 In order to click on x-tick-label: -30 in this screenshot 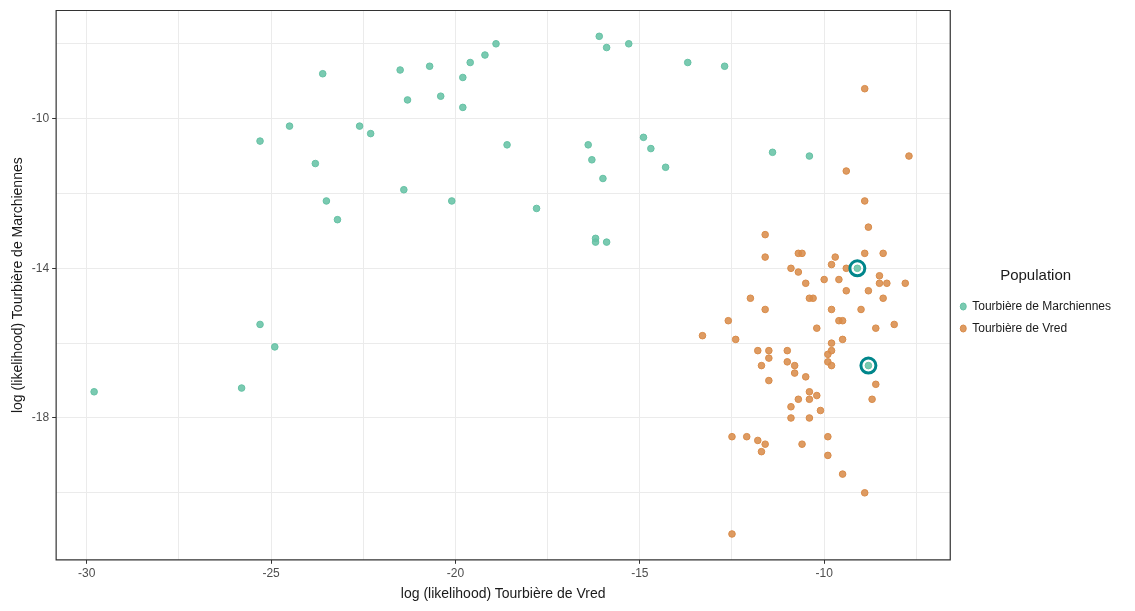, I will do `click(87, 573)`.